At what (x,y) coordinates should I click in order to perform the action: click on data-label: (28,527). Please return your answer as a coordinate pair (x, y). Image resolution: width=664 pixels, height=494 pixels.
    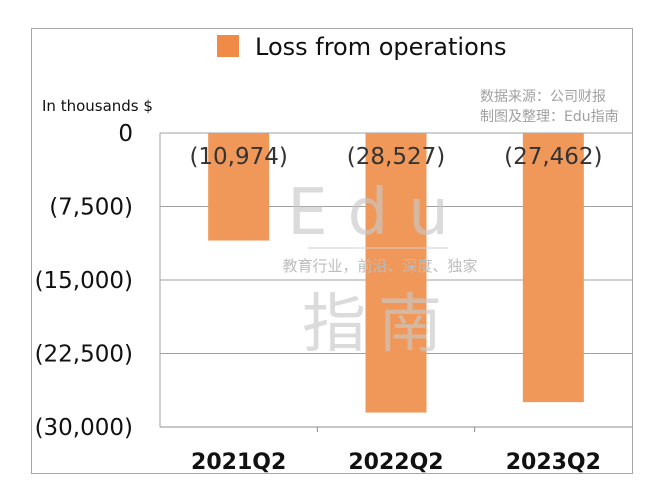
    Looking at the image, I should click on (396, 157).